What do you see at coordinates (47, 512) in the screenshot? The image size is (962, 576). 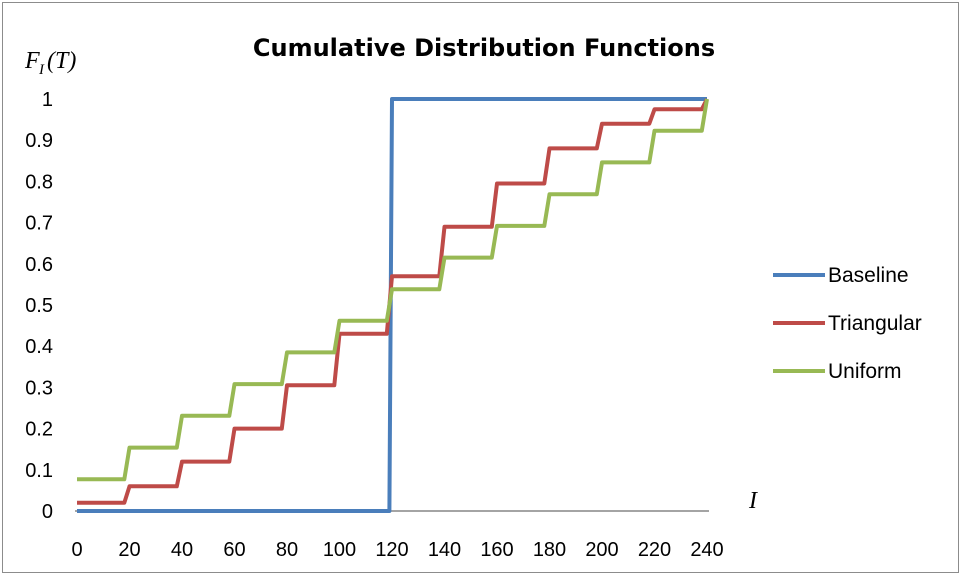 I see `y-tick-label: 0` at bounding box center [47, 512].